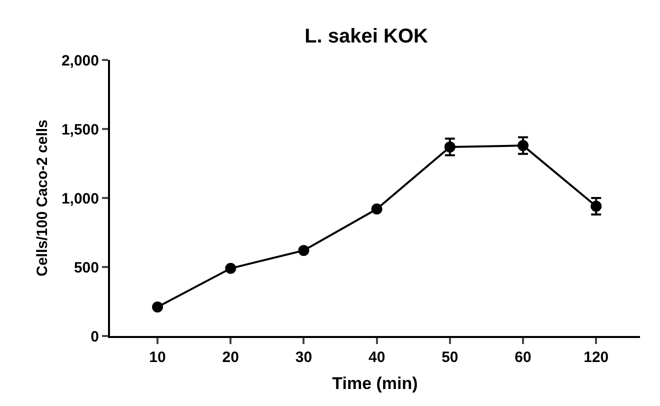 The image size is (660, 406). Describe the element at coordinates (366, 36) in the screenshot. I see `chart-title: L. sakei KOK` at that location.